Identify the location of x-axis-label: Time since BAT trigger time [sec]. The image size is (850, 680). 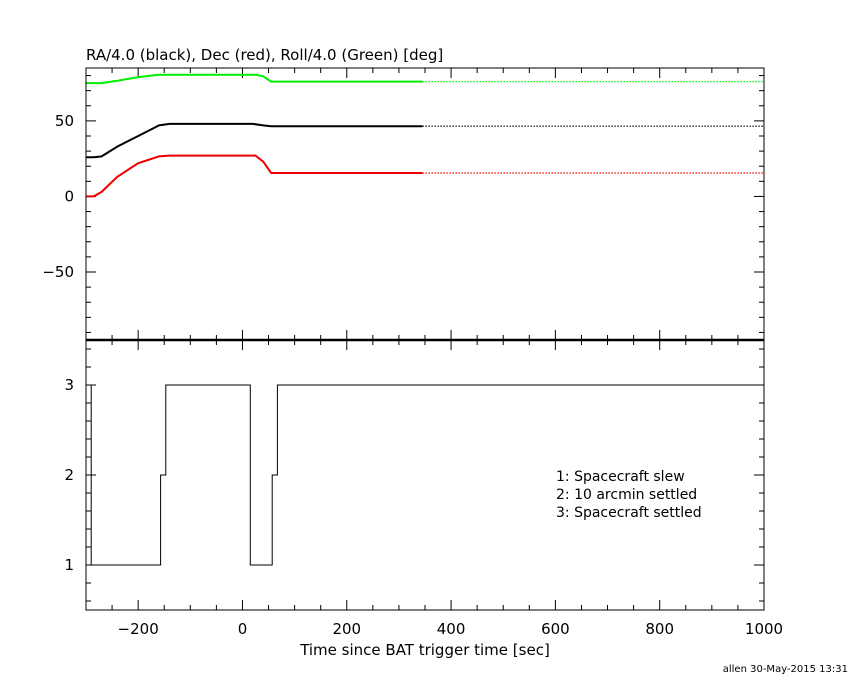
(424, 650).